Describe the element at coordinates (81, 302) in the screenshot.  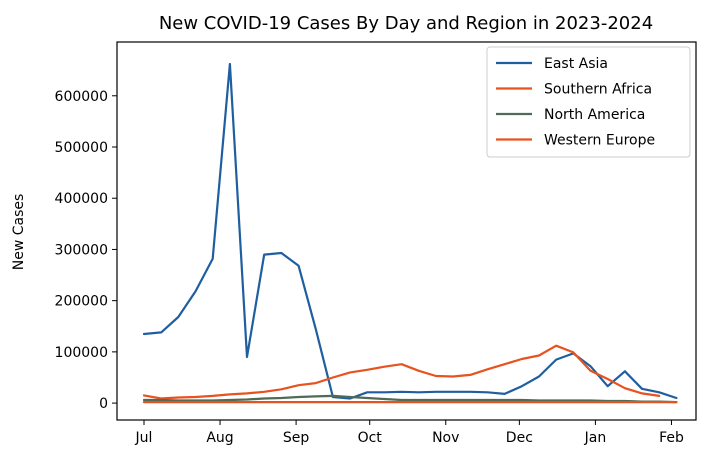
I see `y-tick-label: 200000` at that location.